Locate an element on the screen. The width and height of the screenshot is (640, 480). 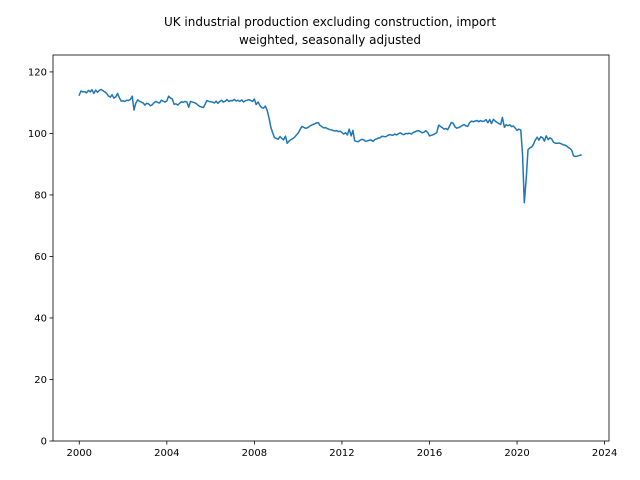
y-tick-label: 40 is located at coordinates (40, 319).